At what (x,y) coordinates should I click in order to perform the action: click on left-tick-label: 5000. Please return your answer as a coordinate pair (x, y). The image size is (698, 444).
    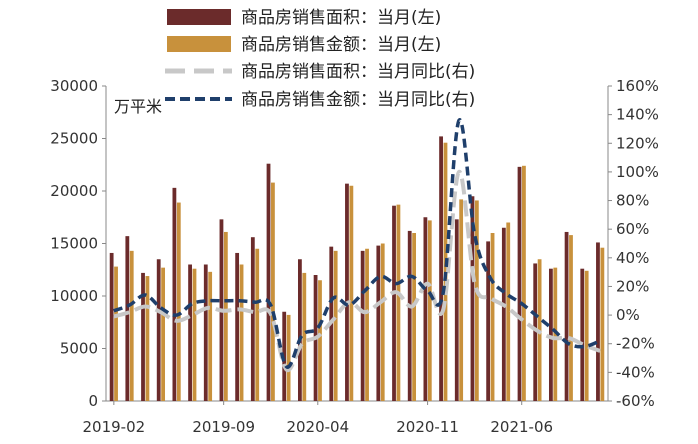
    Looking at the image, I should click on (79, 349).